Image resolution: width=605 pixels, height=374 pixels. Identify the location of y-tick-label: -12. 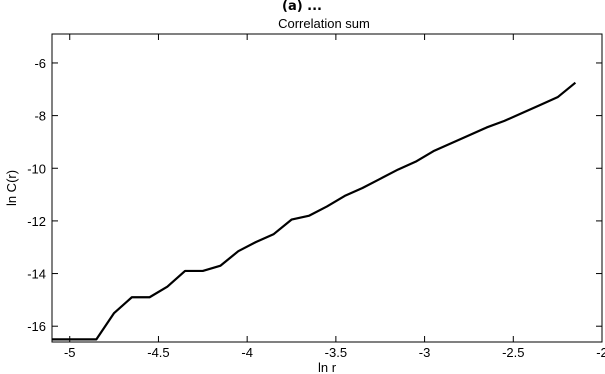
(36, 221).